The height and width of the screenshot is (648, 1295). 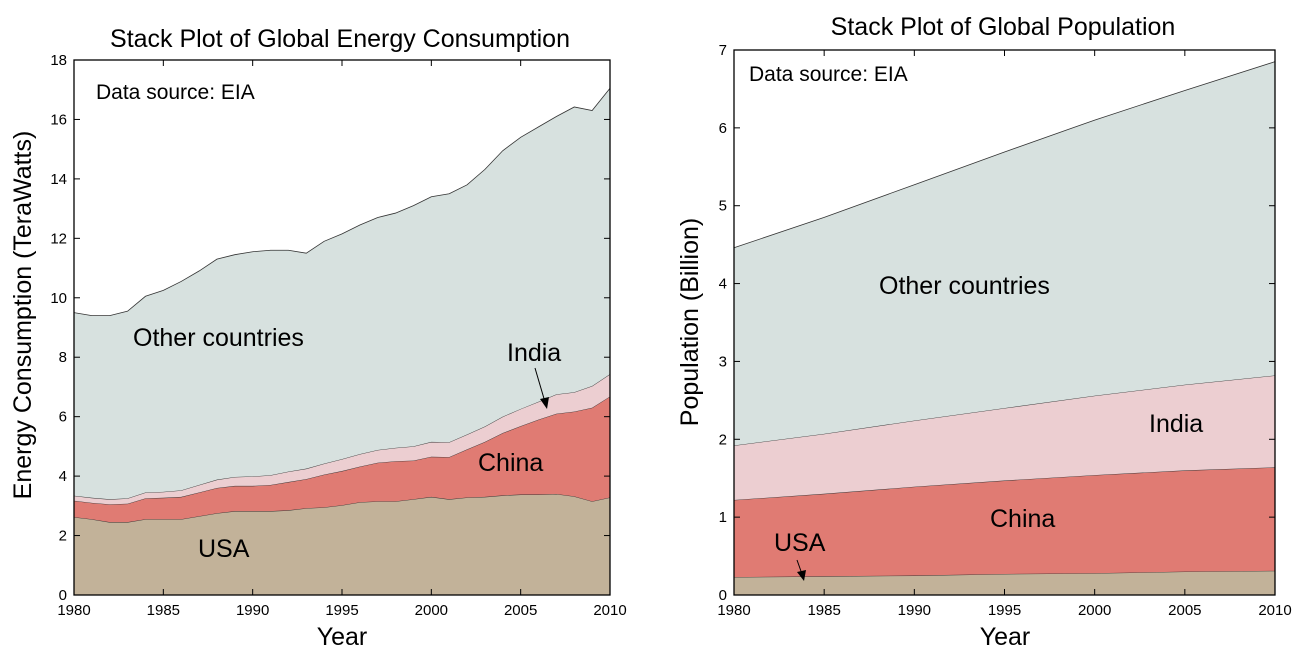 I want to click on population-y-tick-label: 5, so click(x=723, y=206).